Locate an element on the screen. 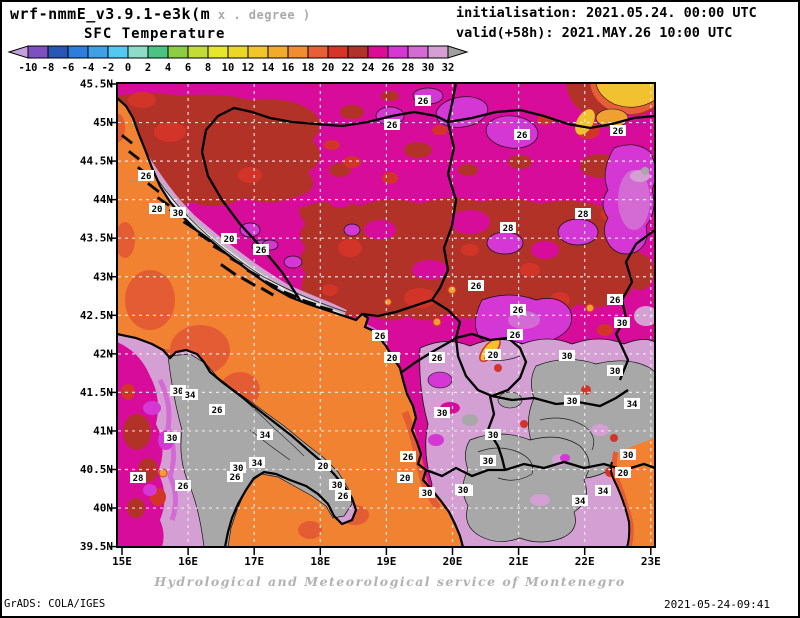 Image resolution: width=800 pixels, height=618 pixels. colorbar-tick-label: 26 is located at coordinates (388, 68).